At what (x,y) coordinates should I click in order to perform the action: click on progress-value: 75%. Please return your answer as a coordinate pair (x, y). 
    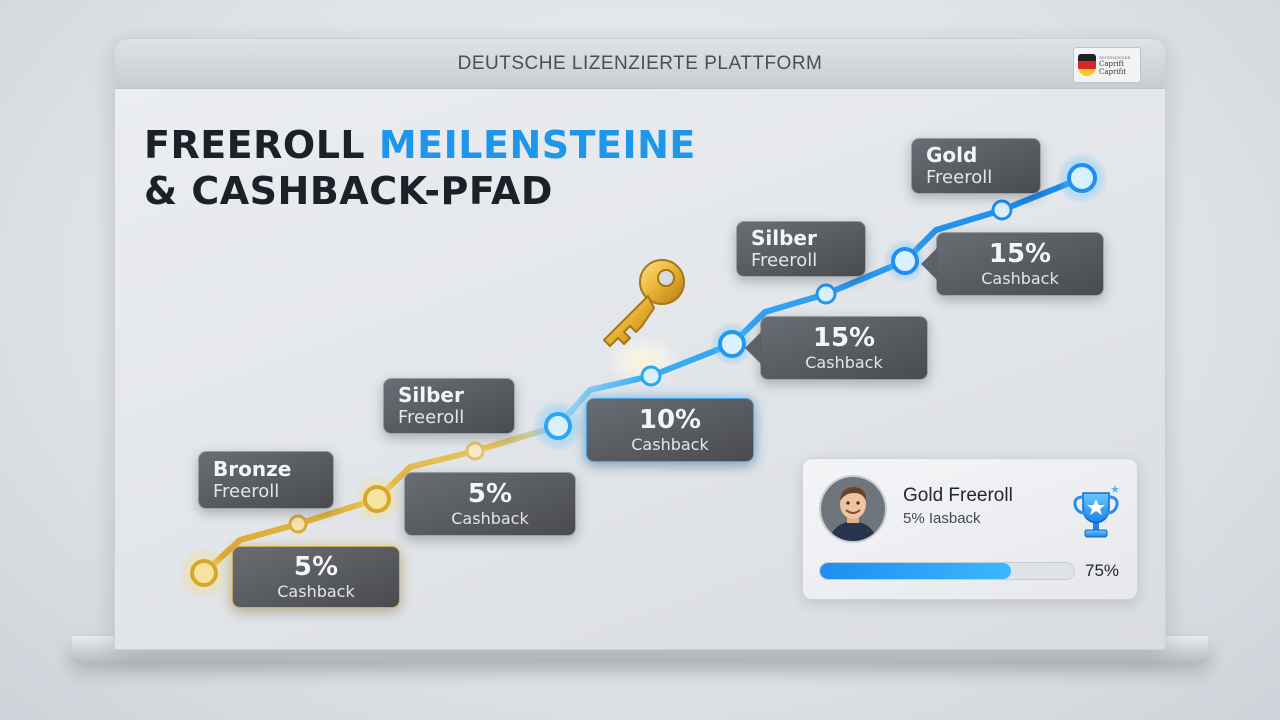
    Looking at the image, I should click on (1102, 570).